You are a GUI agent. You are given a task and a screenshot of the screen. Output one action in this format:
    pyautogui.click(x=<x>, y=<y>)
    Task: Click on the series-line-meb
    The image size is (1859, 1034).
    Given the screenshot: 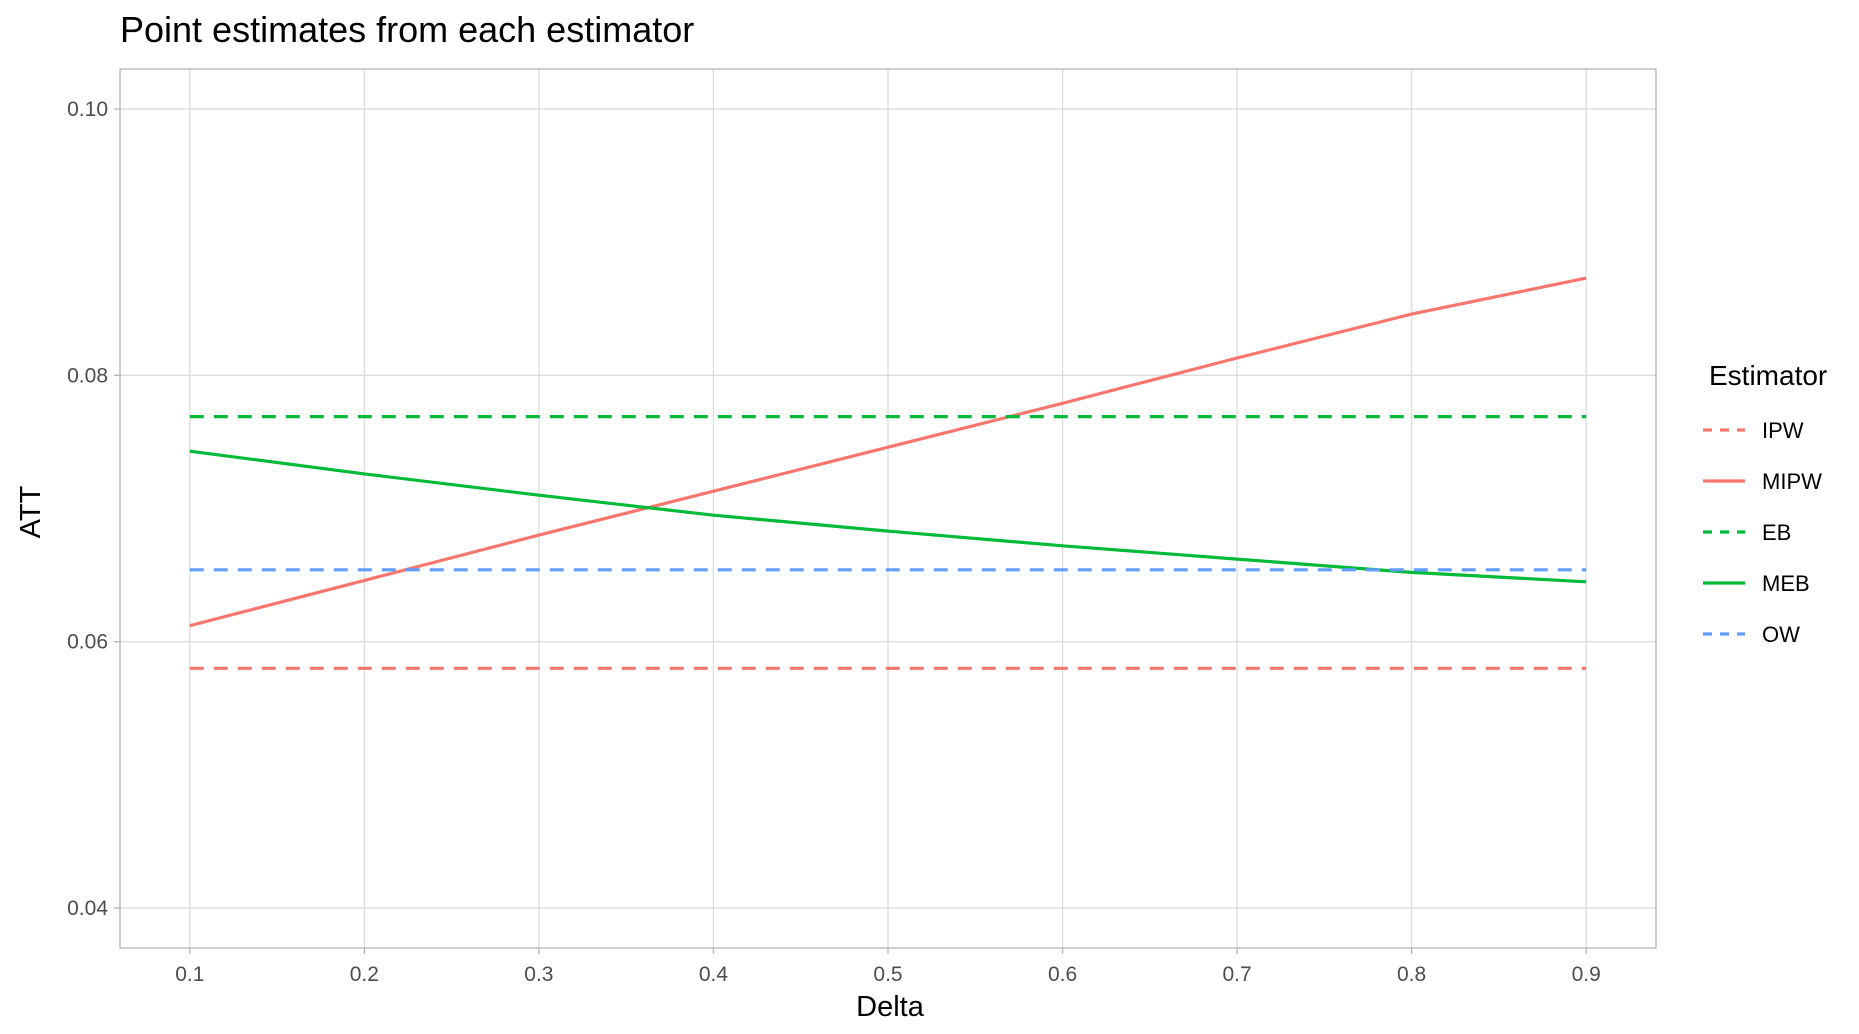 What is the action you would take?
    pyautogui.click(x=888, y=516)
    